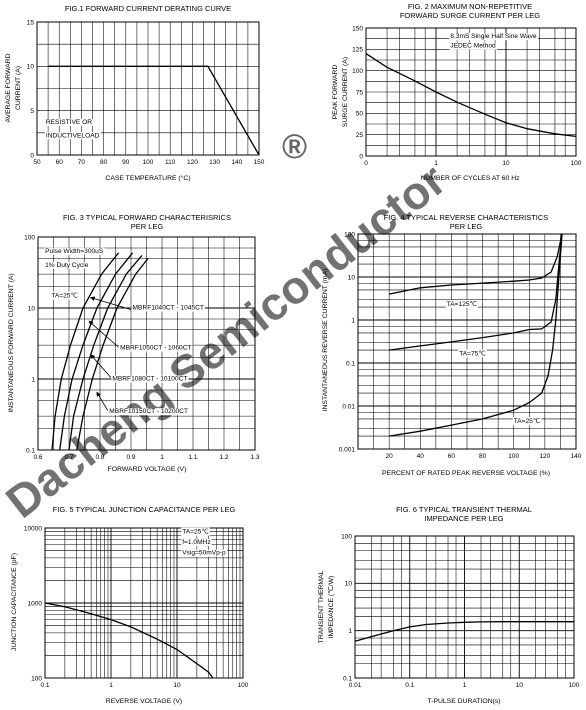 This screenshot has height=710, width=586. What do you see at coordinates (170, 162) in the screenshot?
I see `x-tick-label: 110` at bounding box center [170, 162].